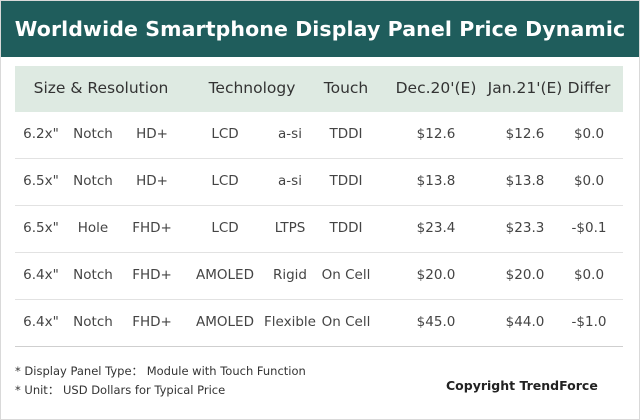 The height and width of the screenshot is (420, 640). Describe the element at coordinates (589, 322) in the screenshot. I see `cell-differ: -$1.0` at that location.